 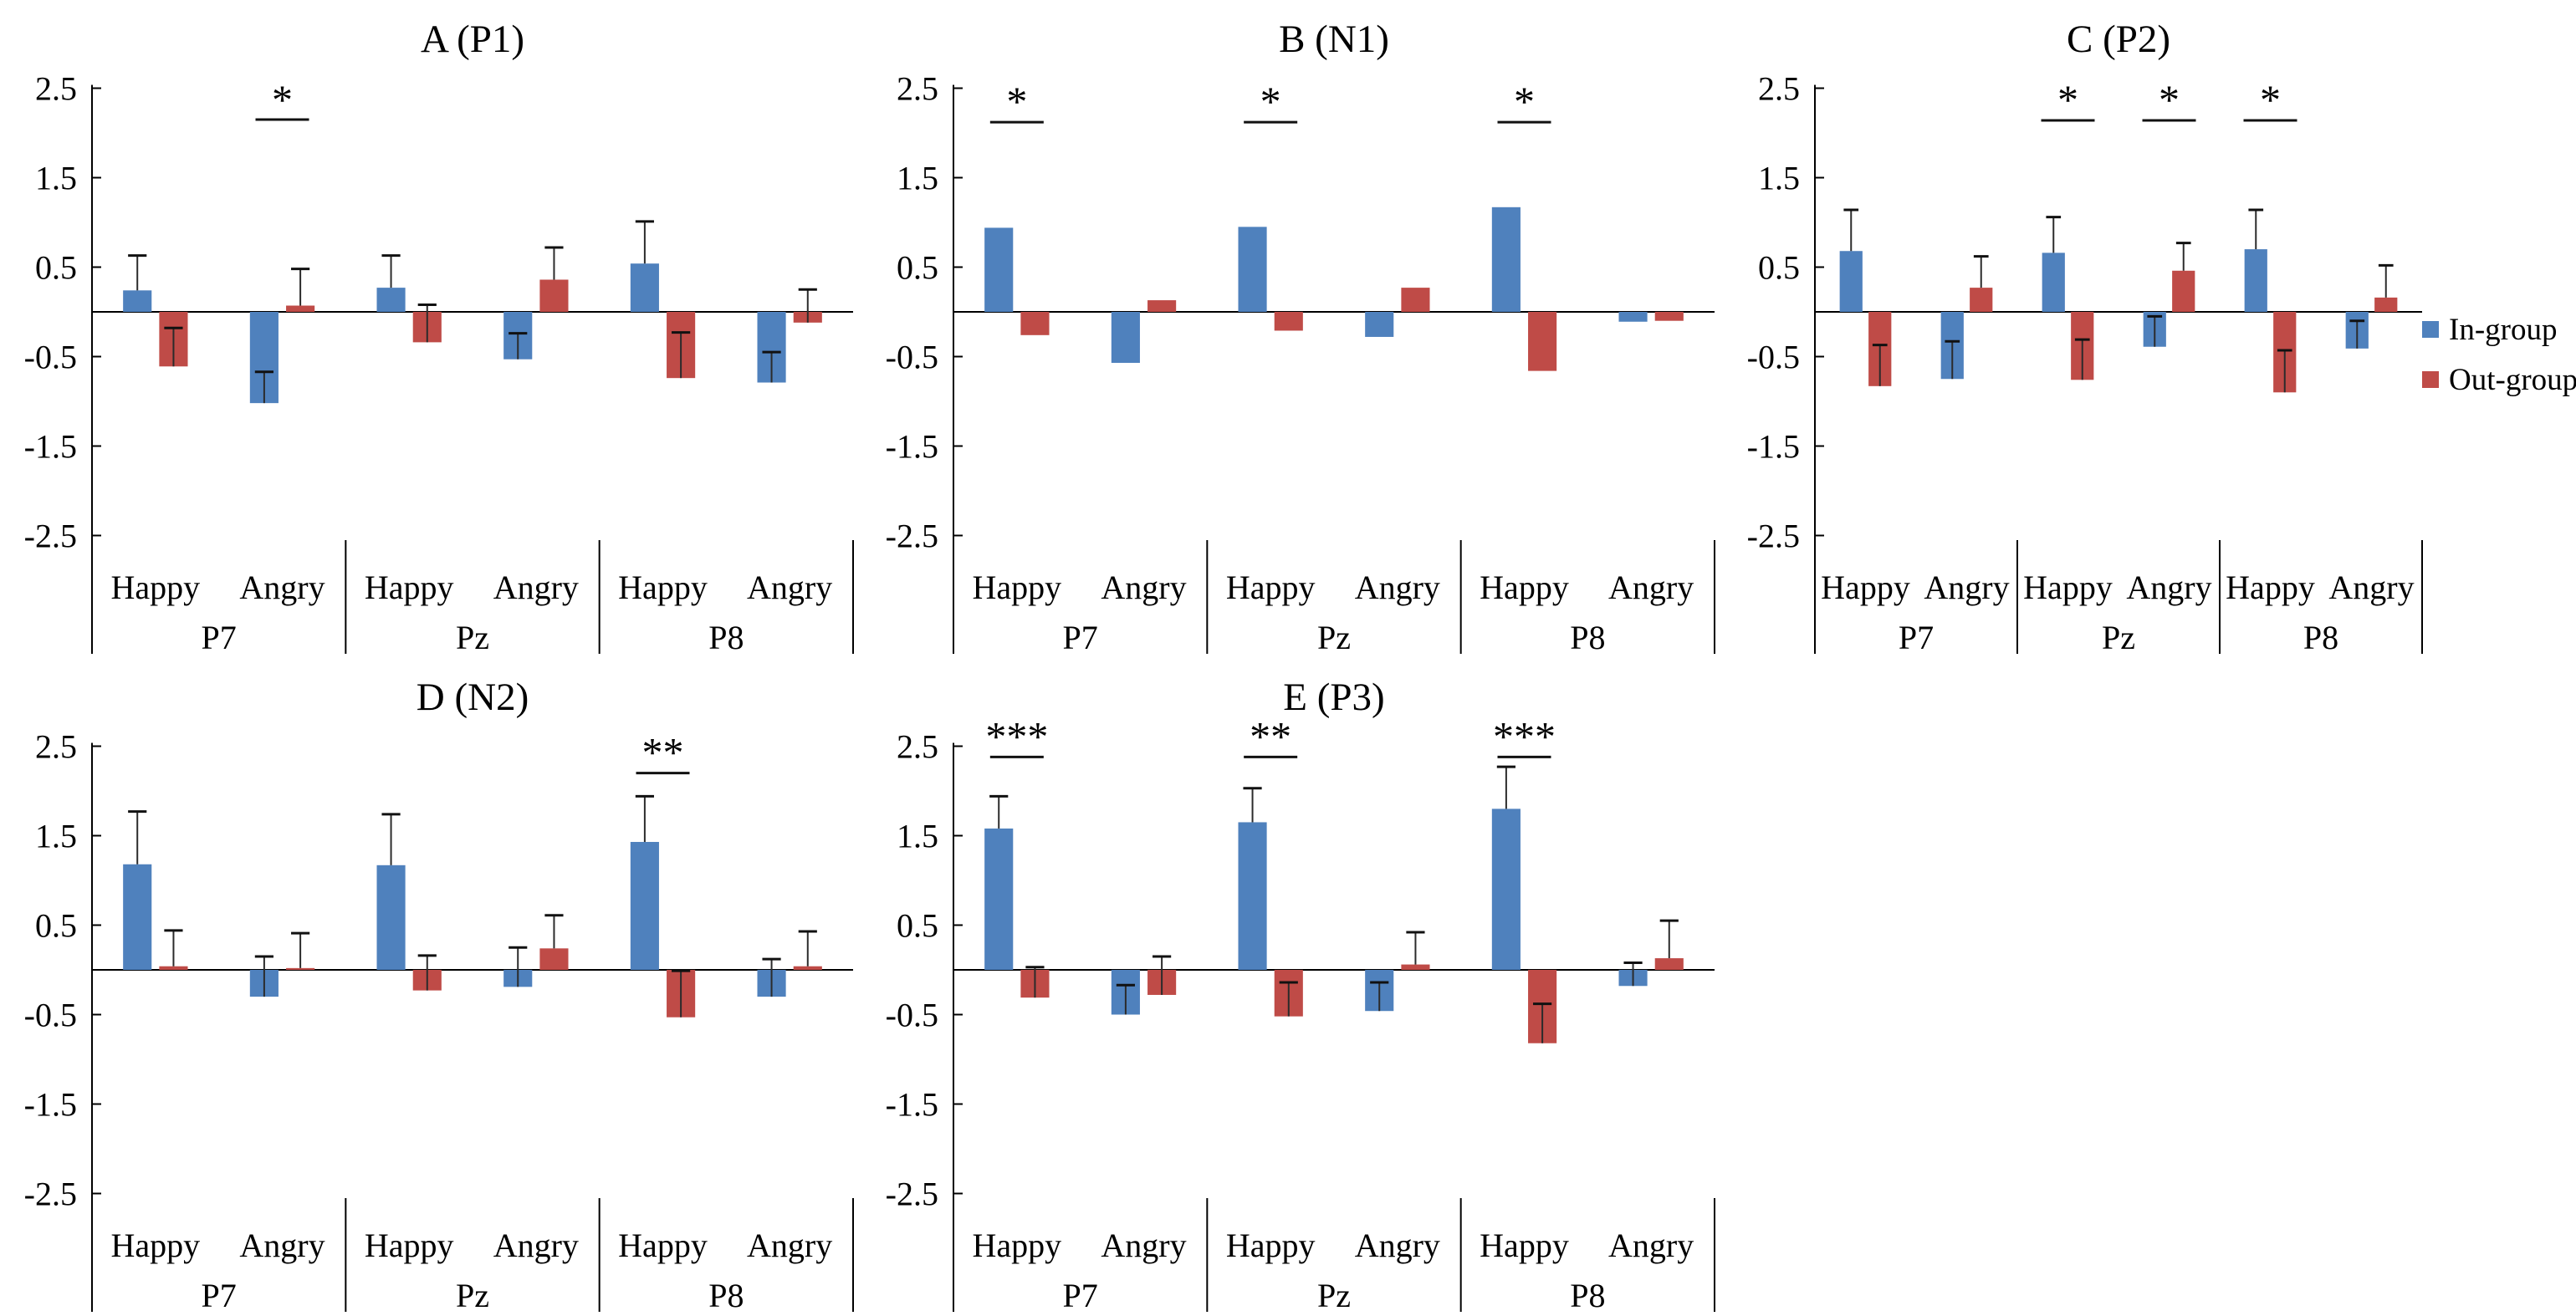 I want to click on bar-in-group-pz-angry, so click(x=1379, y=324).